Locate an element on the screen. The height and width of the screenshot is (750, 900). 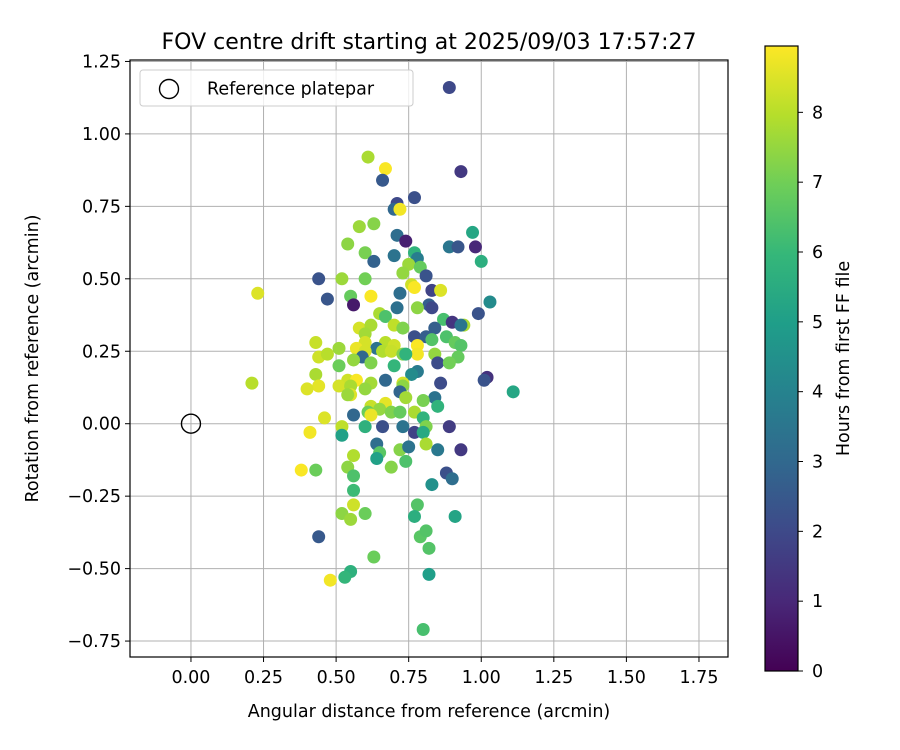
y-tick-label: 0.00 is located at coordinates (101, 425).